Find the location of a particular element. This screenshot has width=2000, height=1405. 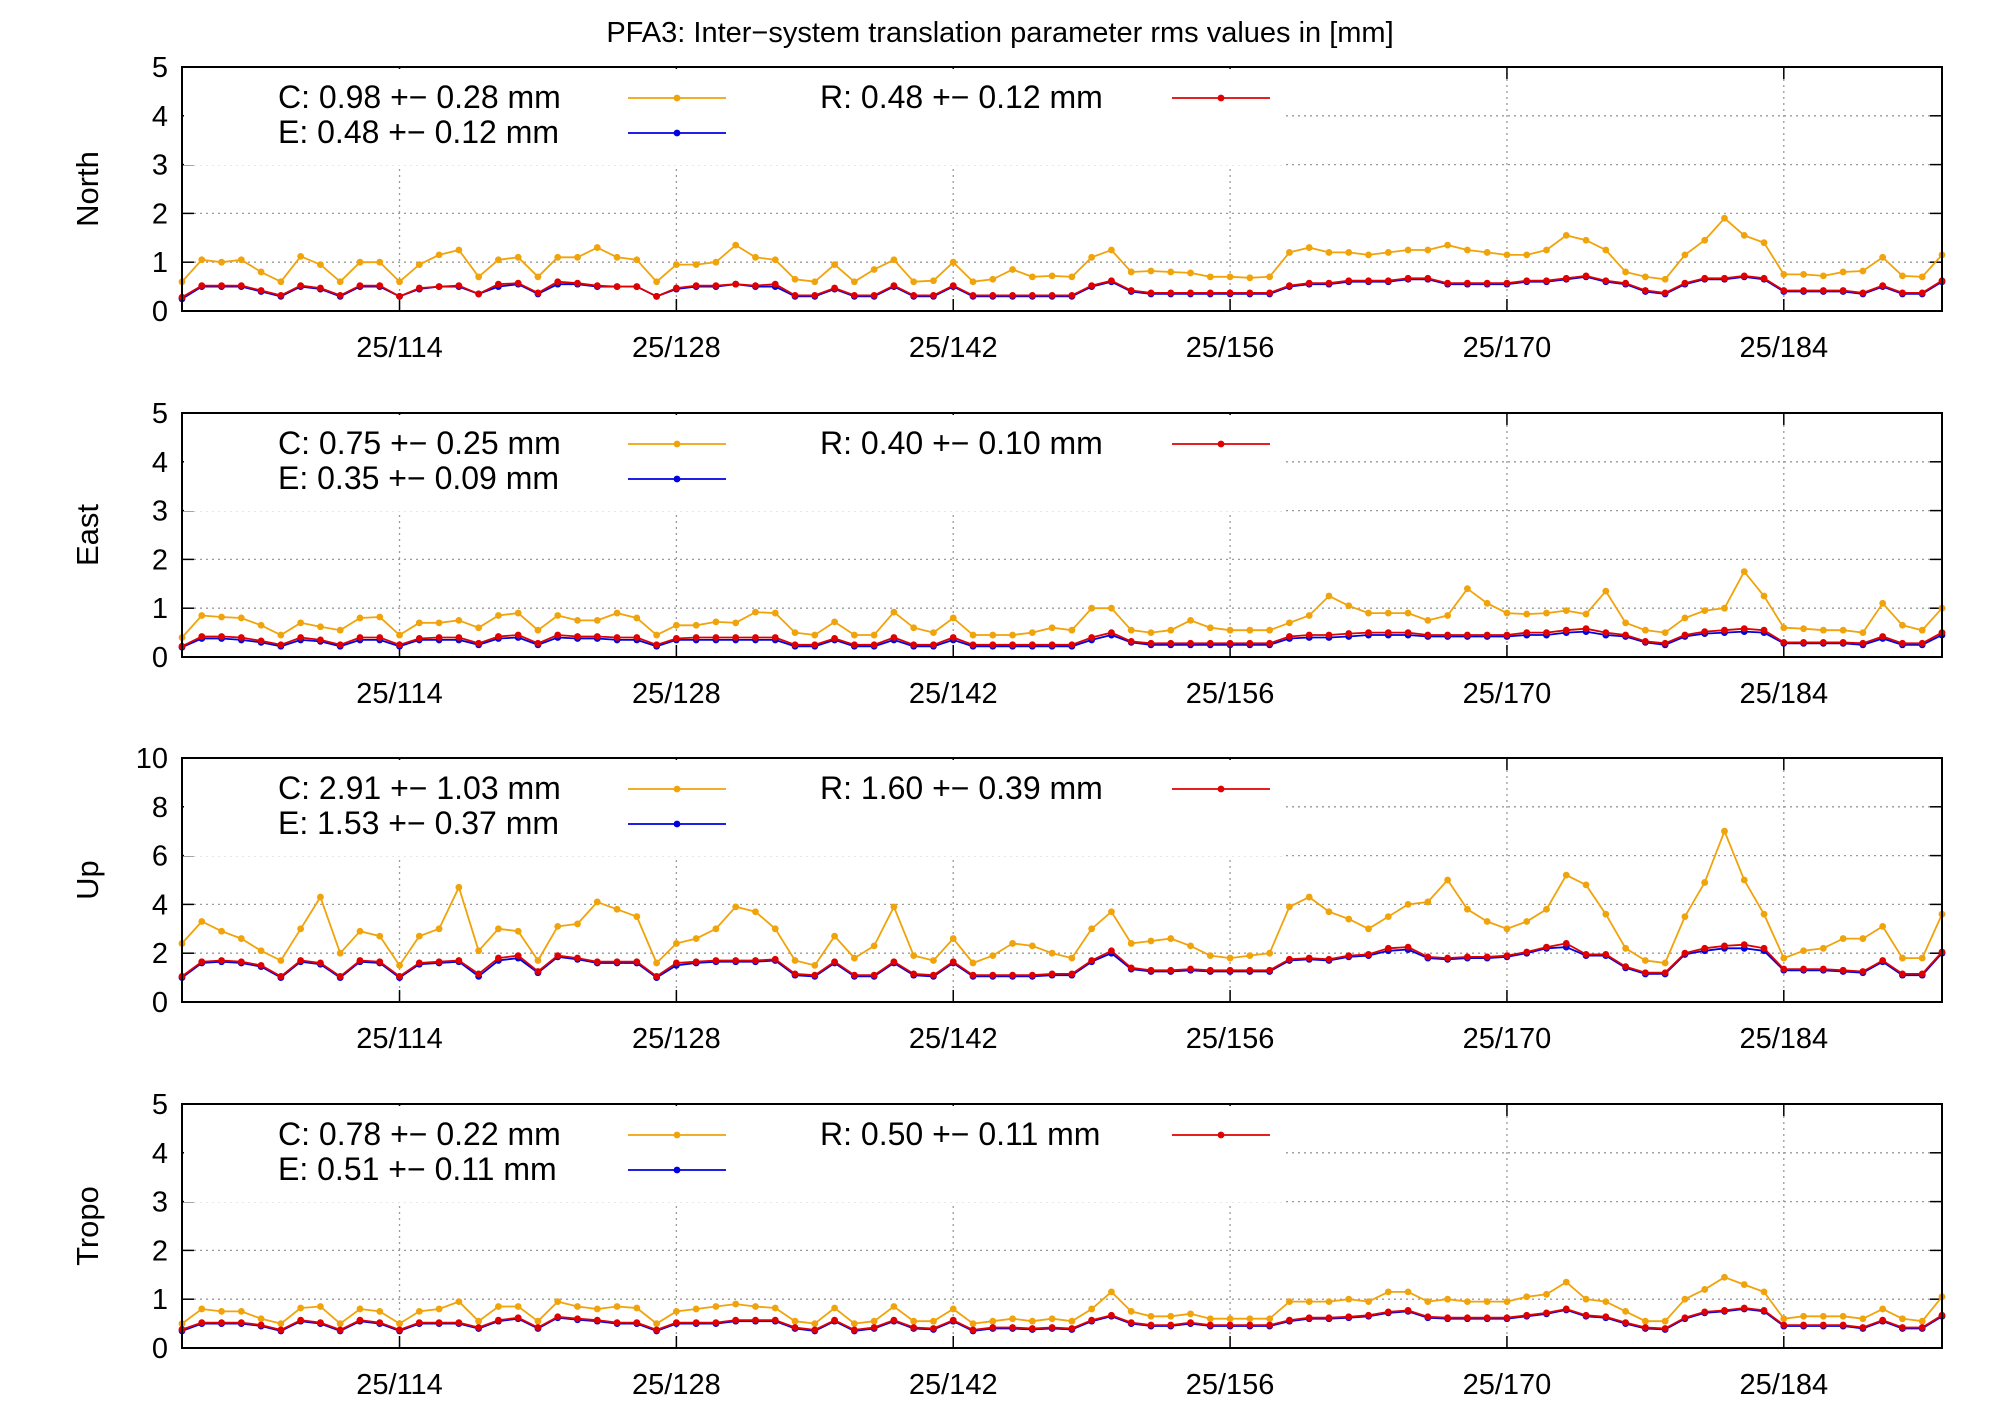

y-tick-label: 2 is located at coordinates (160, 214).